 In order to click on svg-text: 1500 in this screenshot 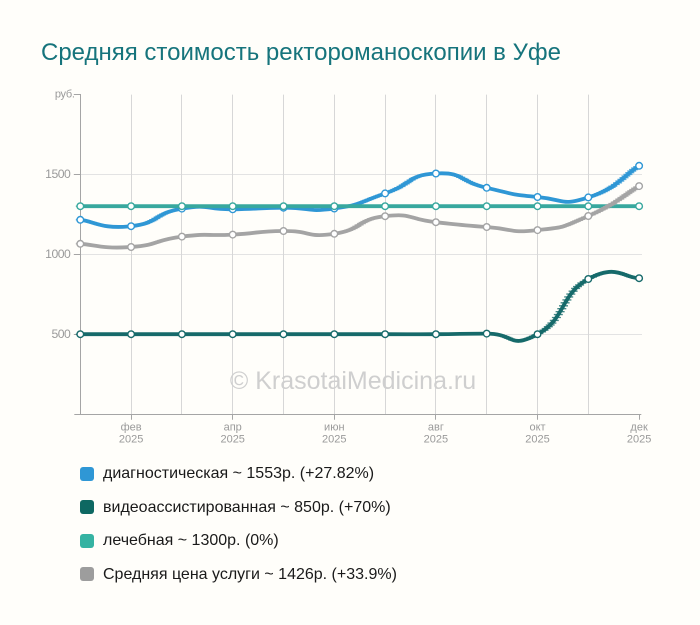, I will do `click(58, 174)`.